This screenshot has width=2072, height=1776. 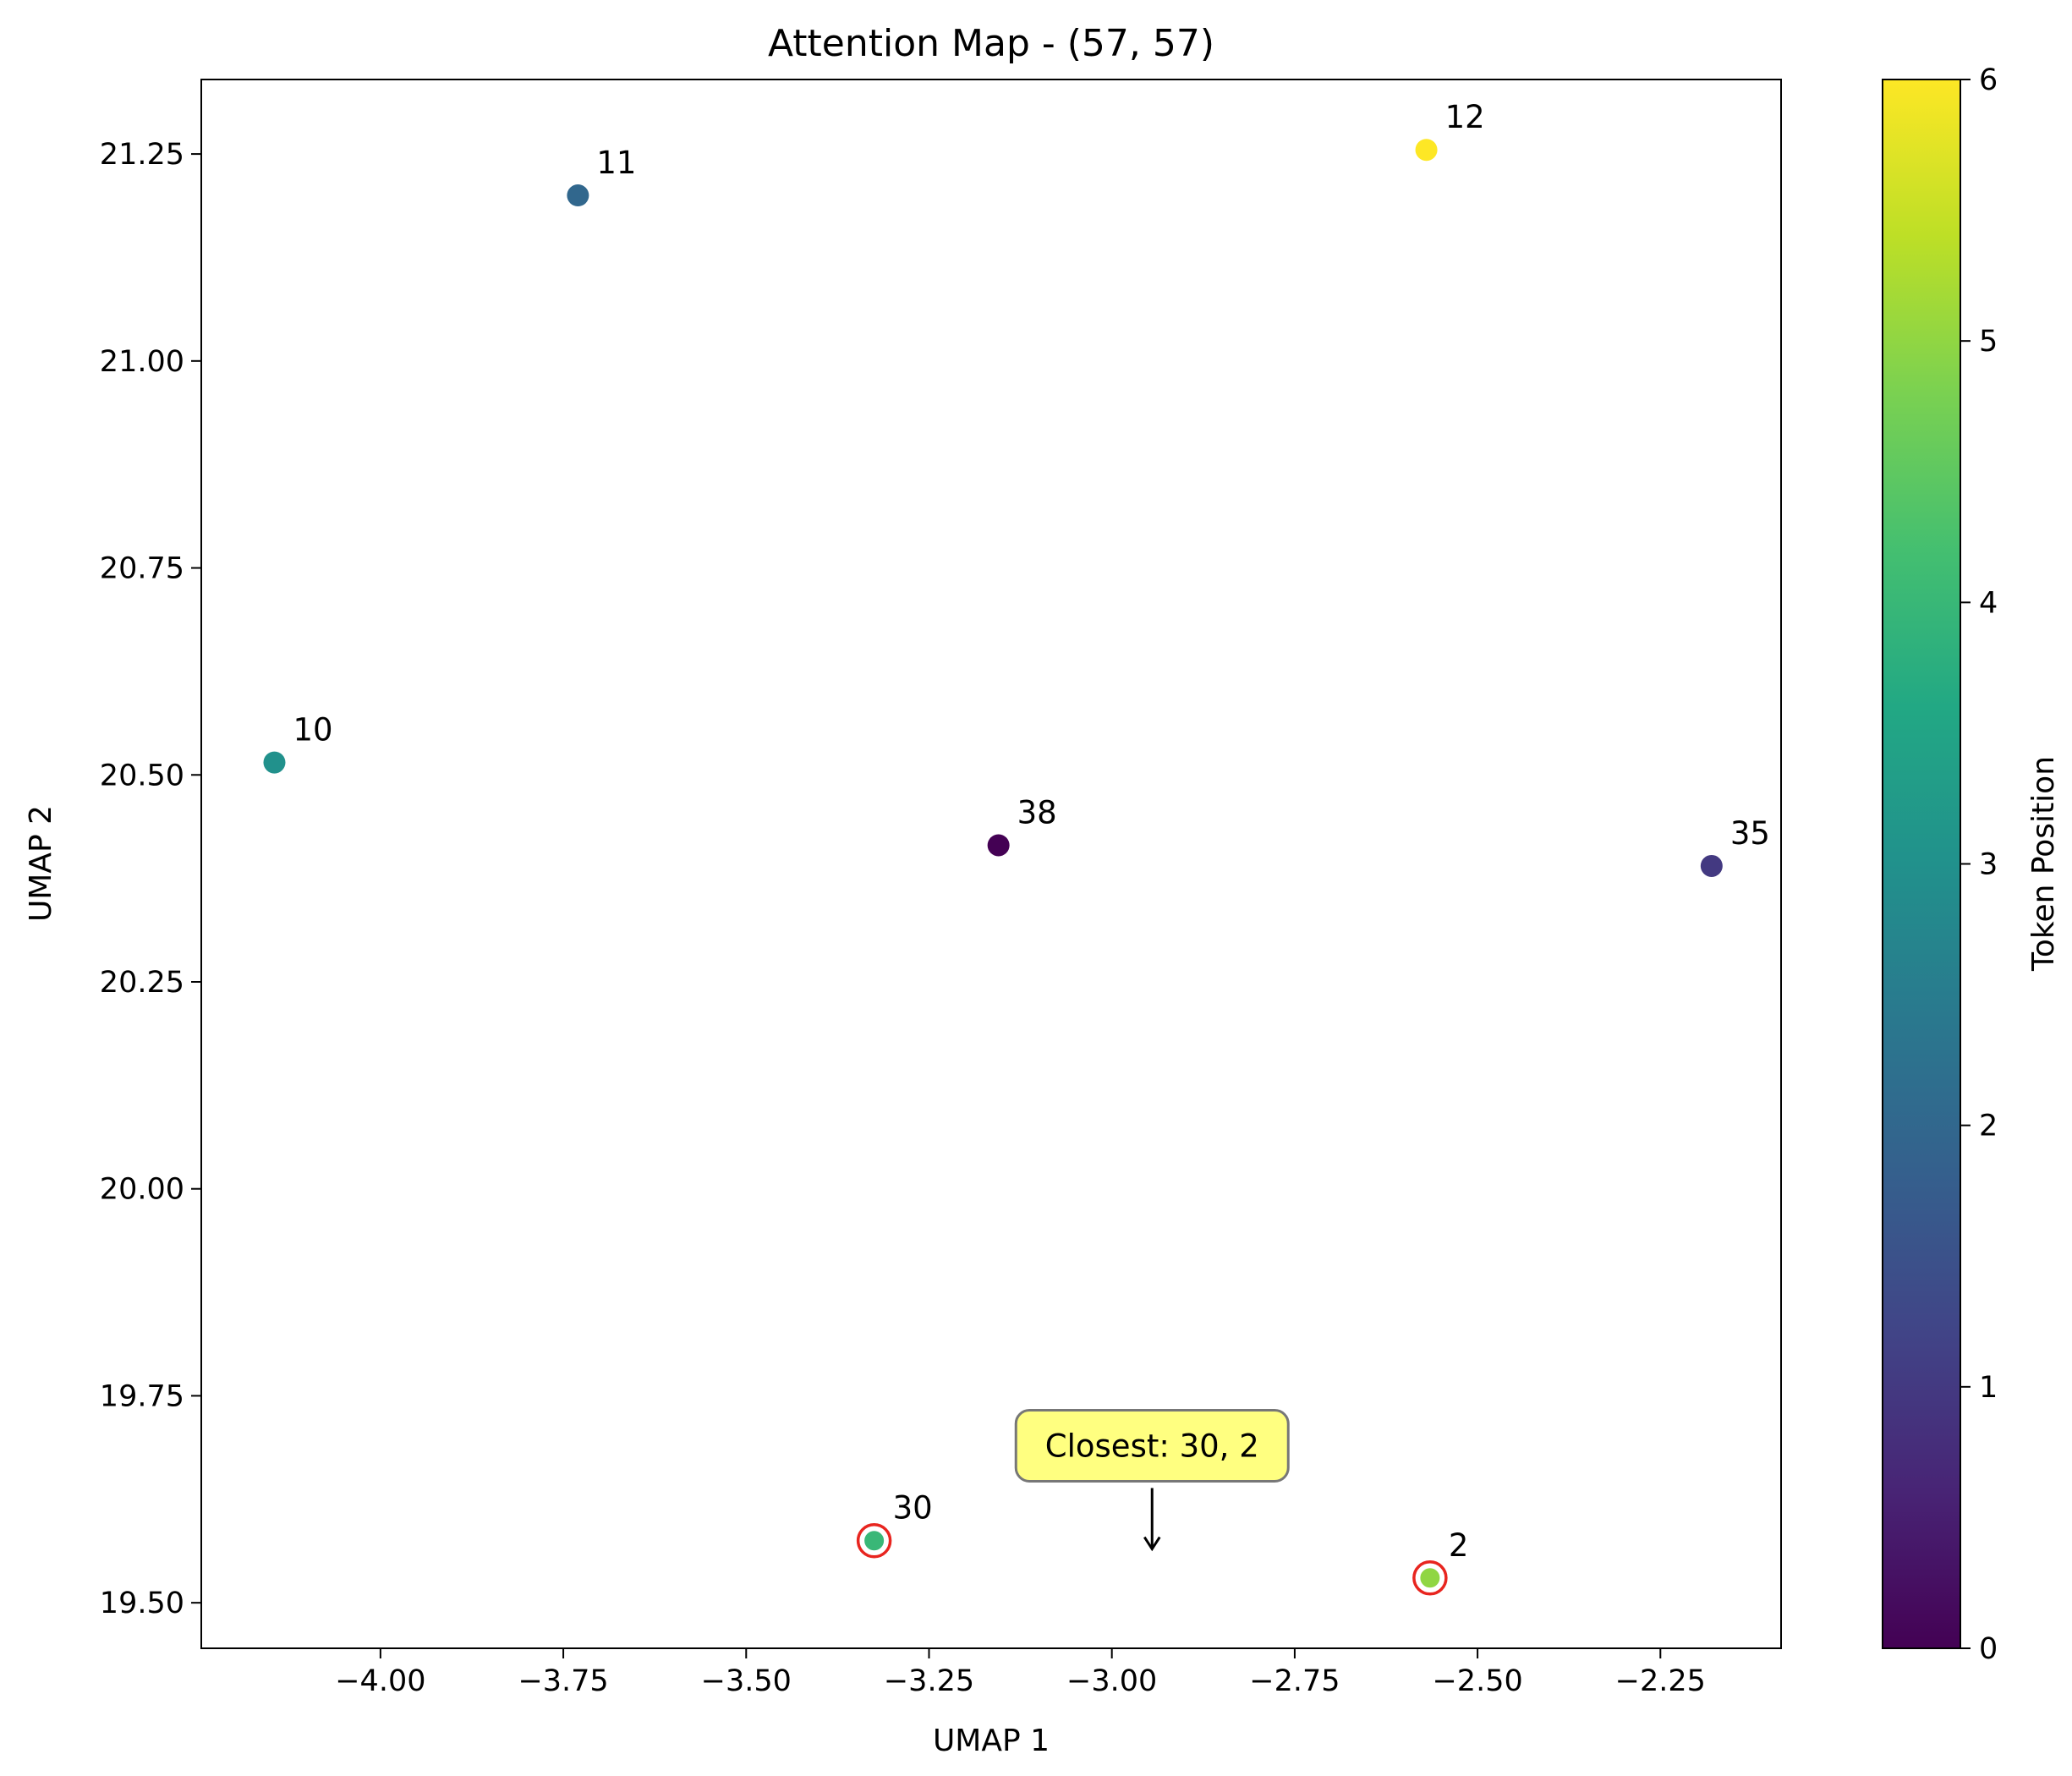 What do you see at coordinates (1661, 1681) in the screenshot?
I see `x-tick-label: −2.25` at bounding box center [1661, 1681].